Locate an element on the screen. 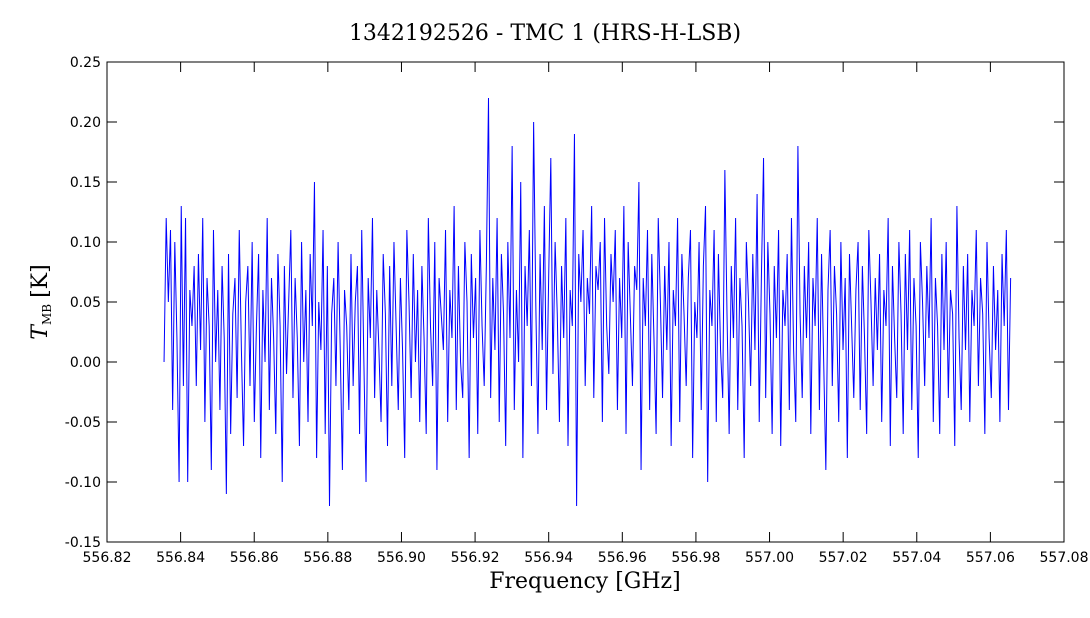  x-tick-label: 556.86 is located at coordinates (254, 558).